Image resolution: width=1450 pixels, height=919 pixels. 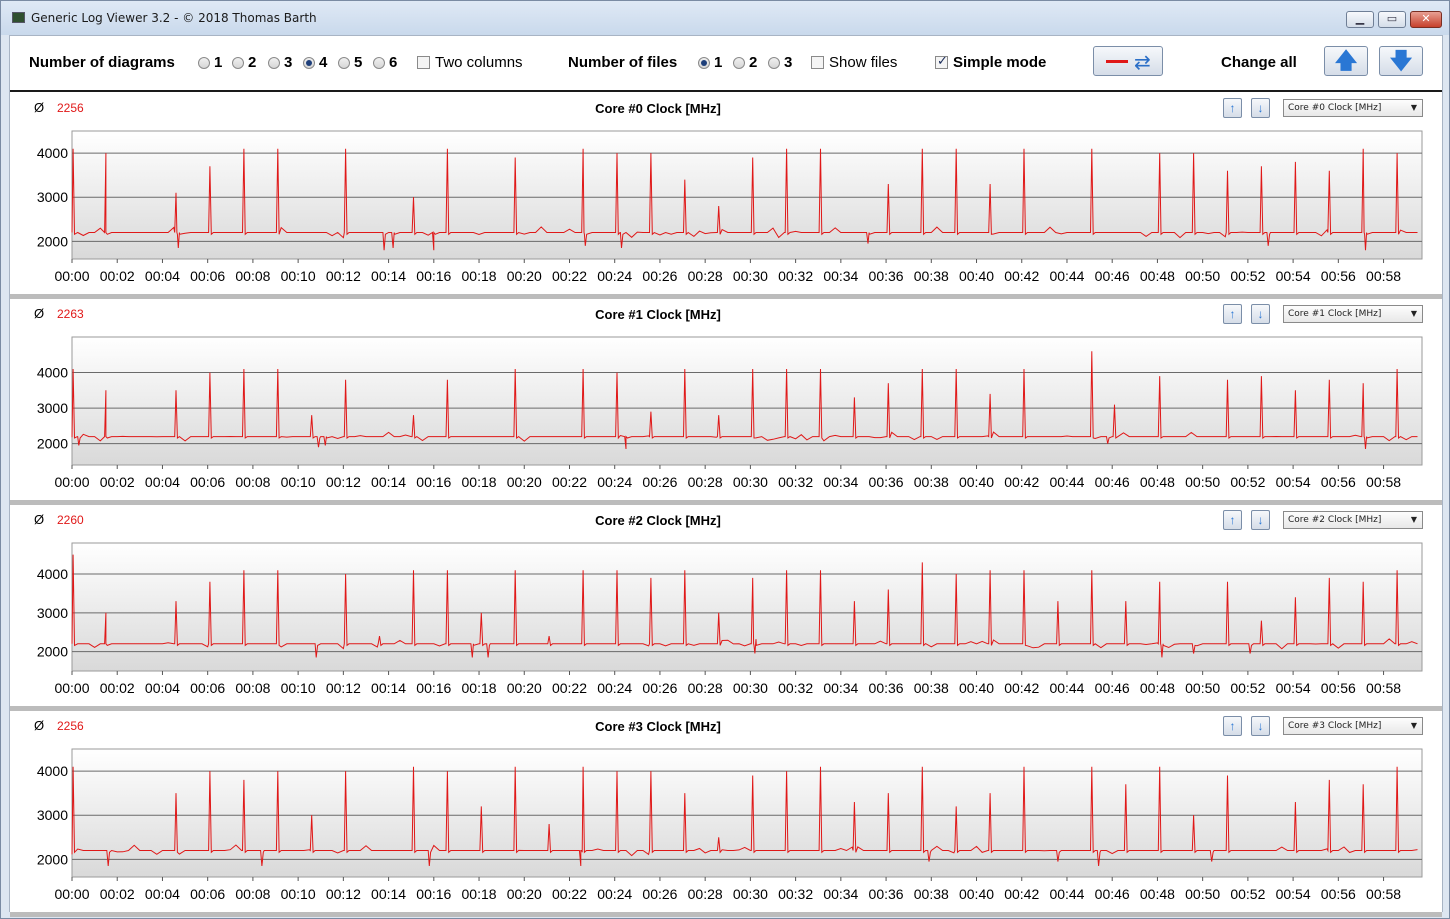 What do you see at coordinates (1353, 108) in the screenshot?
I see `sensor-select: Core #0 Clock [MHz] ▼` at bounding box center [1353, 108].